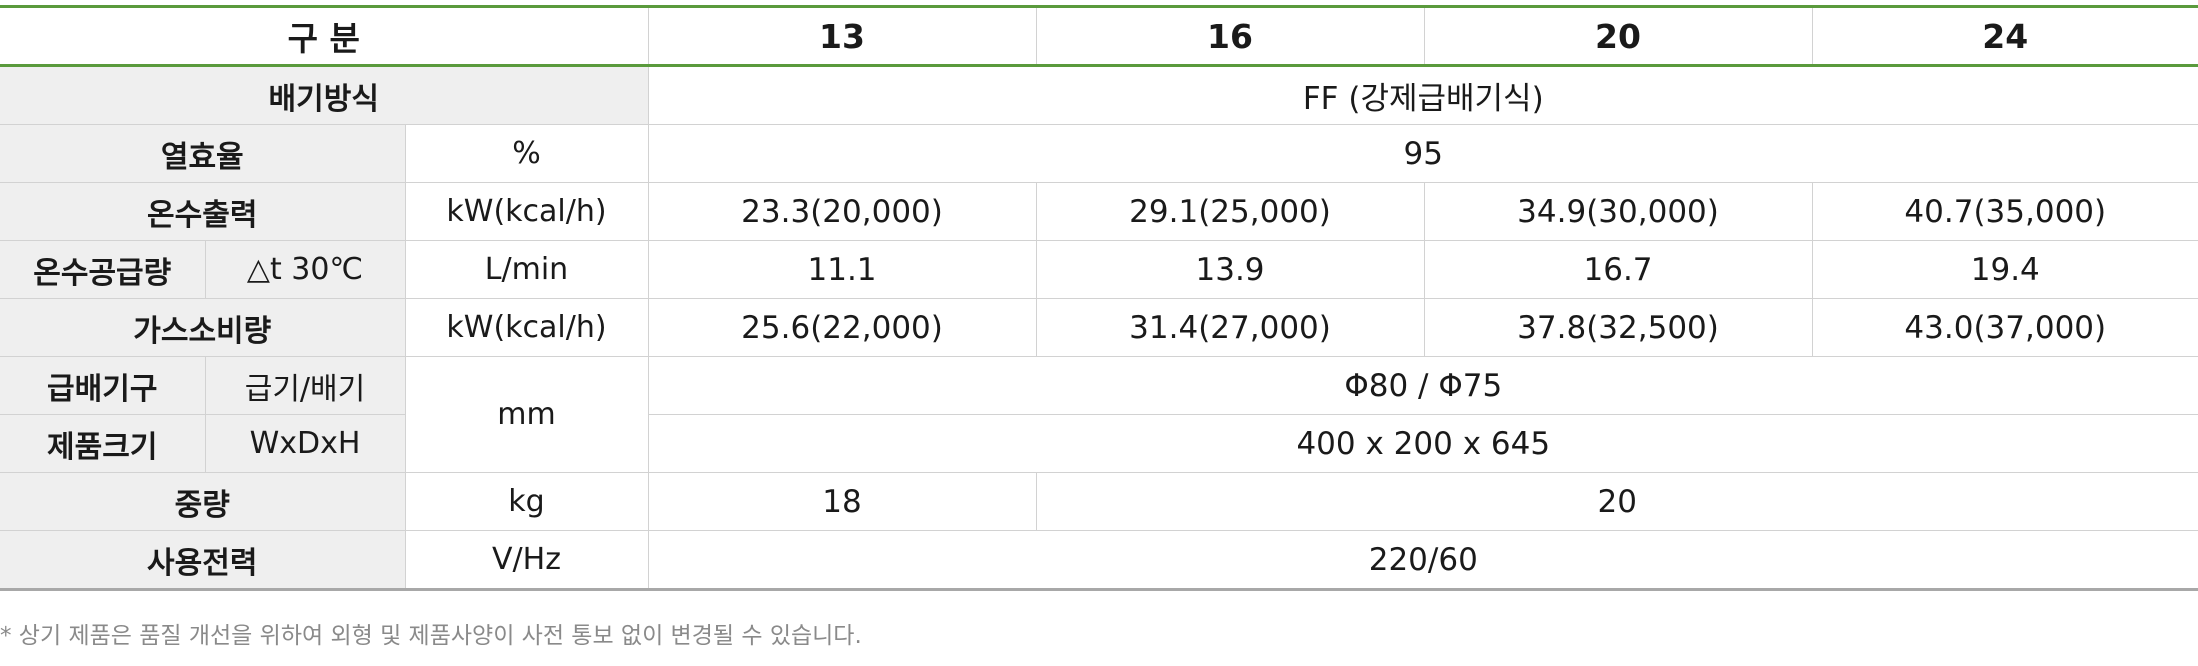  I want to click on efficiency-row: 열효율 % 95, so click(1099, 153).